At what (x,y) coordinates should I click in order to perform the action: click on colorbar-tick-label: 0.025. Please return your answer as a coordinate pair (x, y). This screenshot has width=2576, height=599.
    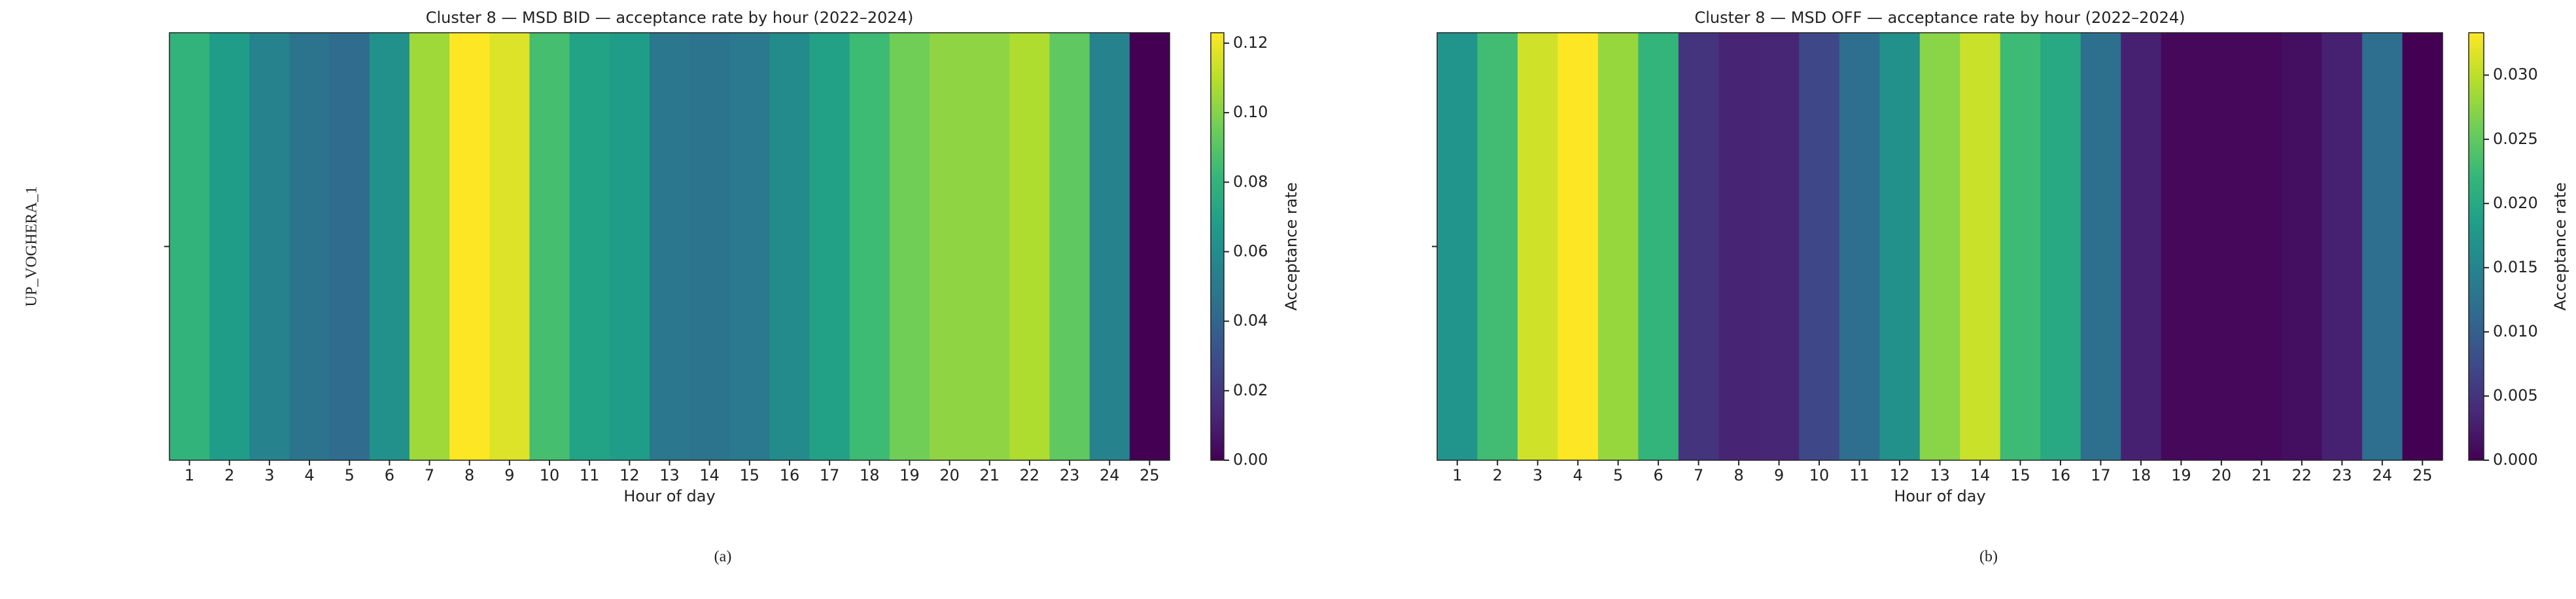
    Looking at the image, I should click on (2515, 139).